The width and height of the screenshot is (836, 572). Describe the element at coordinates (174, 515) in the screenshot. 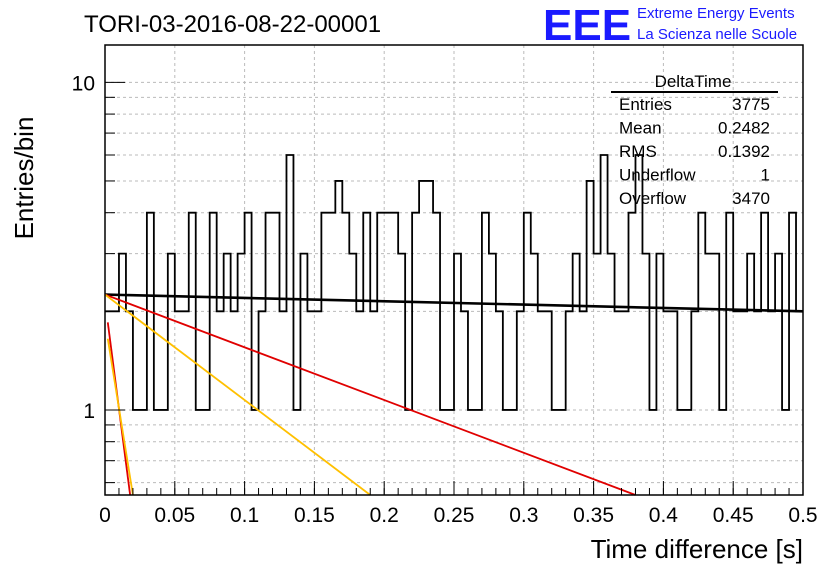

I see `x-tick-label: 0.05` at that location.